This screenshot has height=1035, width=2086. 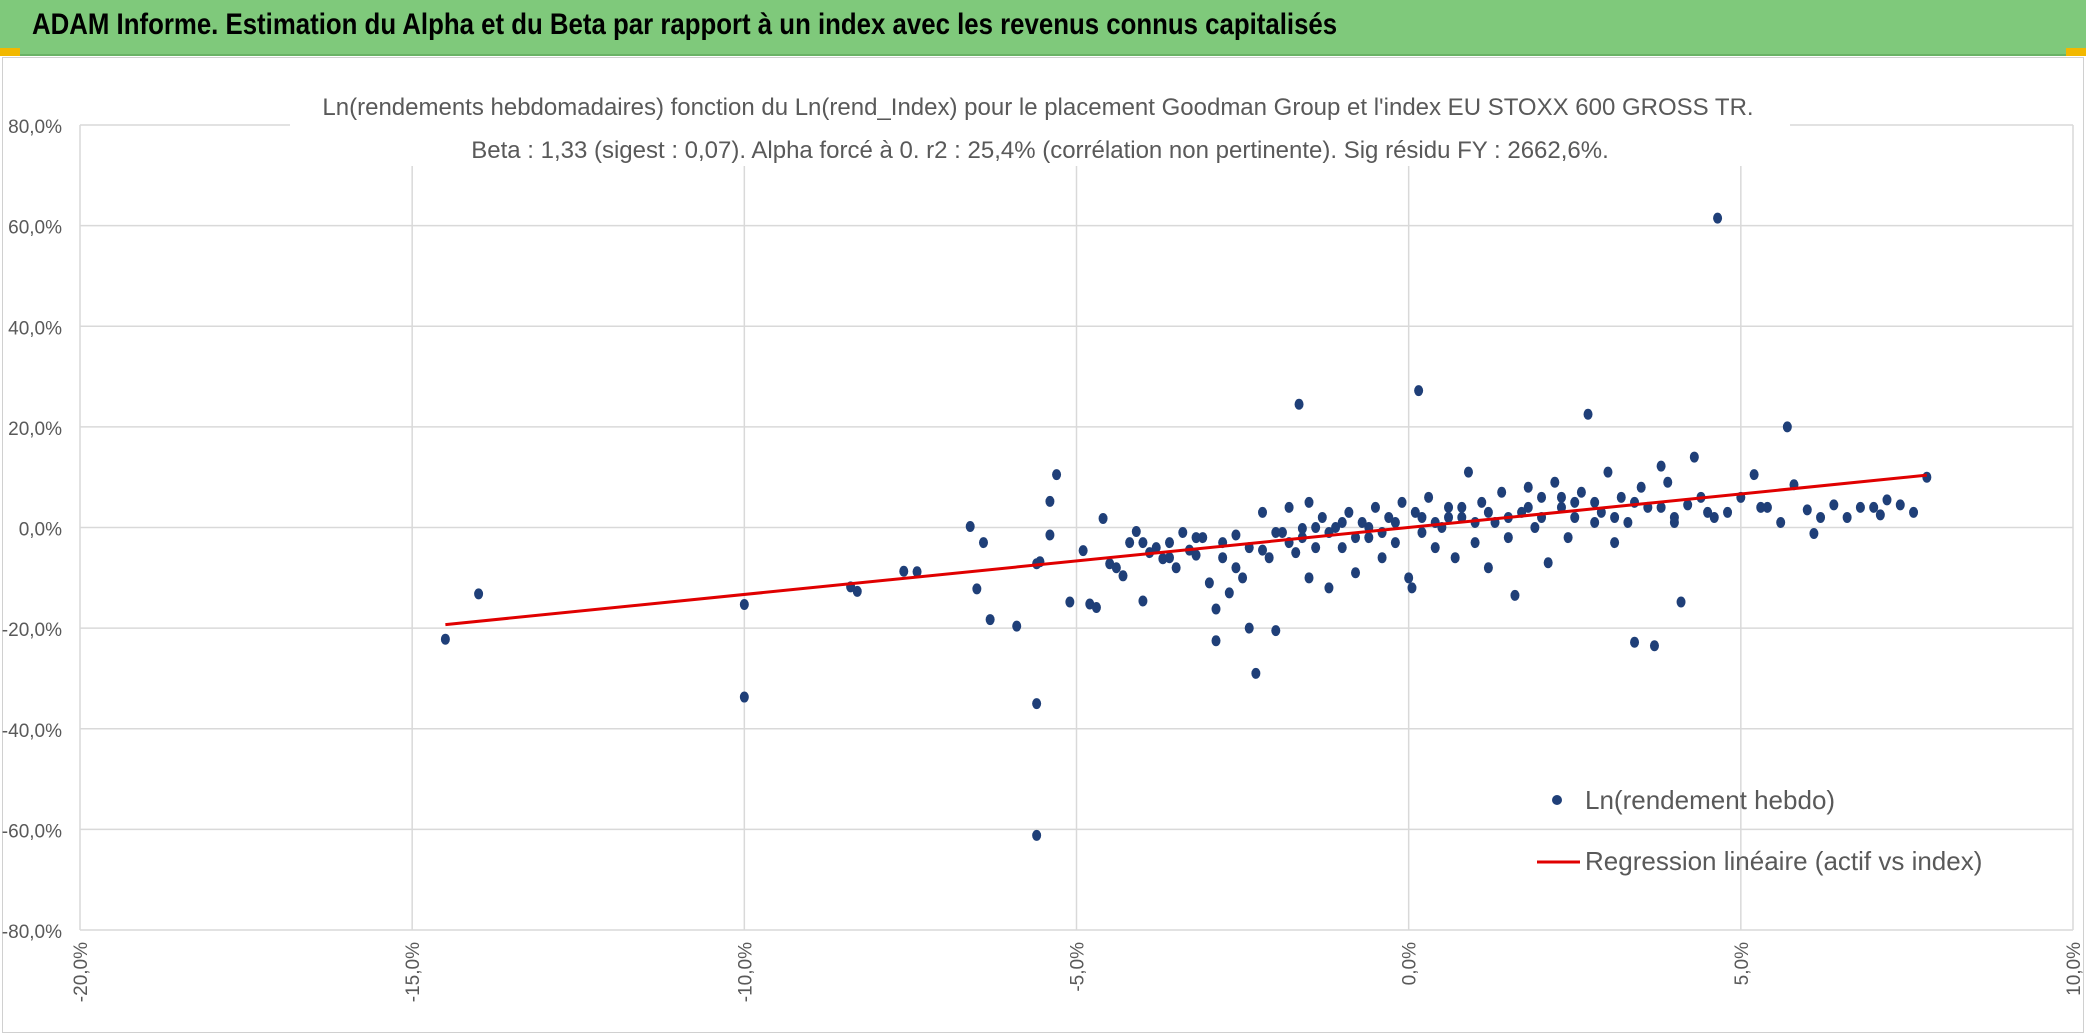 What do you see at coordinates (35, 228) in the screenshot?
I see `y-tick-label: 60,0%` at bounding box center [35, 228].